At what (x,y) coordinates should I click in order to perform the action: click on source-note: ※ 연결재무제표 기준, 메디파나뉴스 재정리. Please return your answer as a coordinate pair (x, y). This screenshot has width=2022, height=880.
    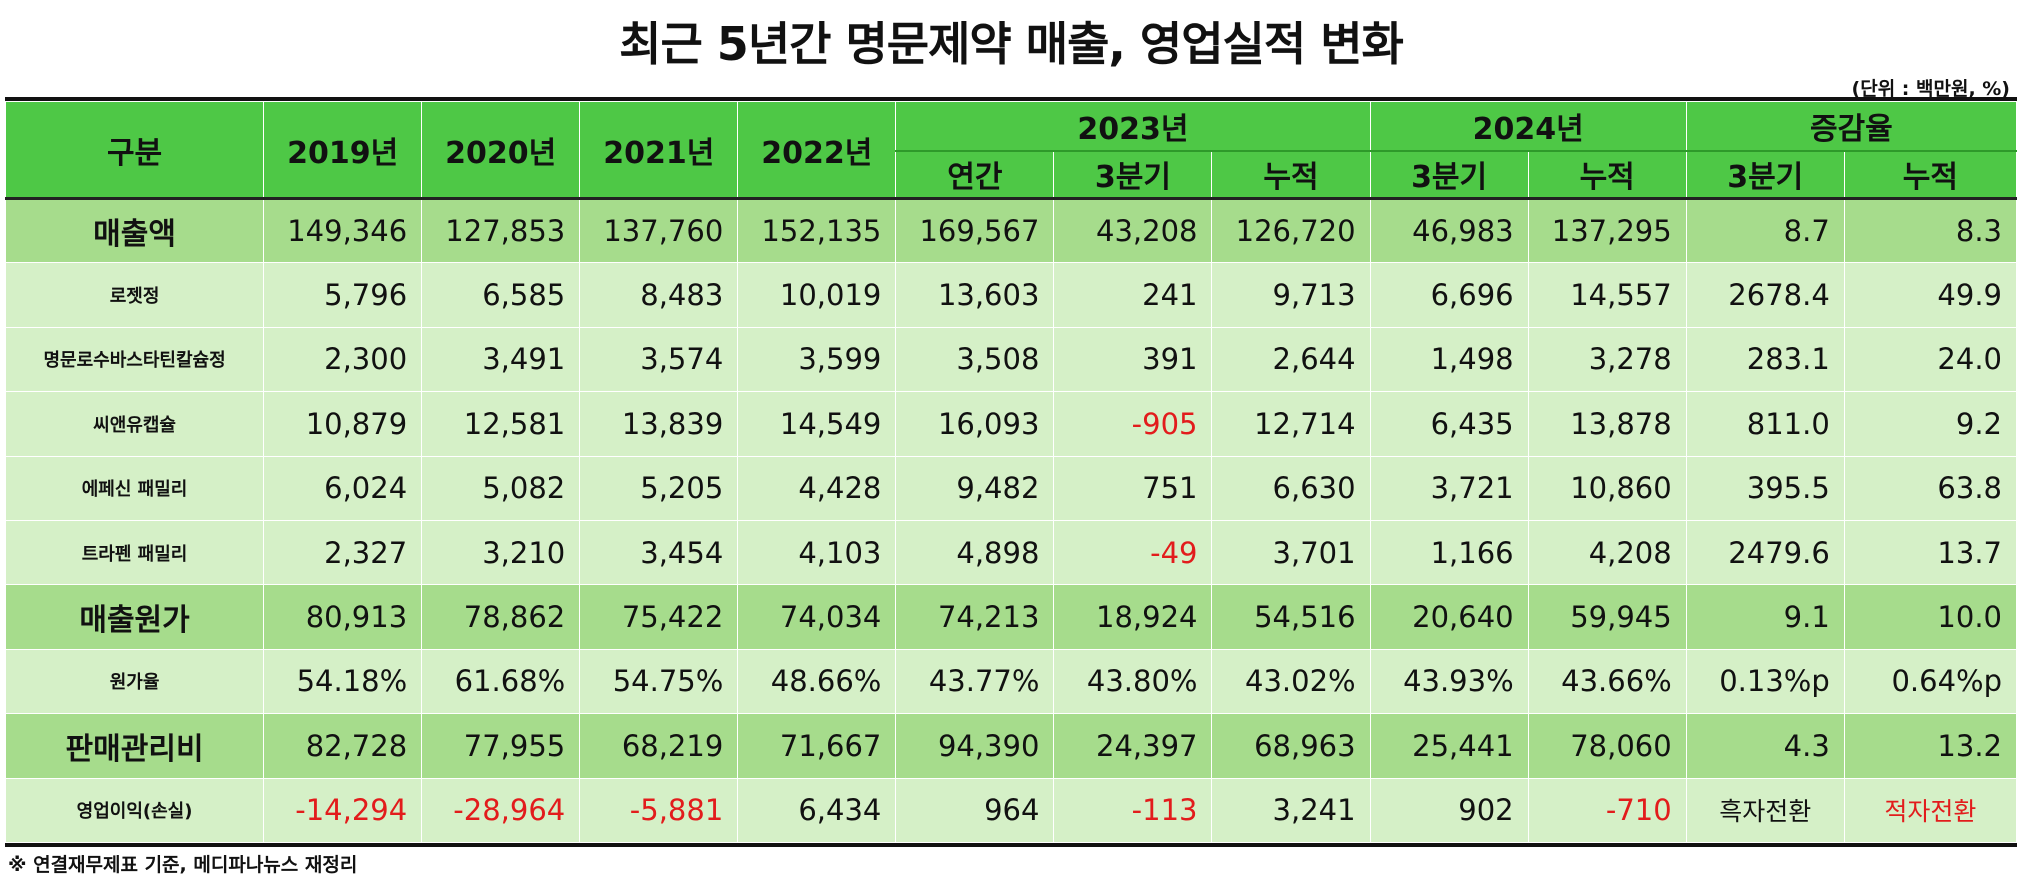
    Looking at the image, I should click on (183, 865).